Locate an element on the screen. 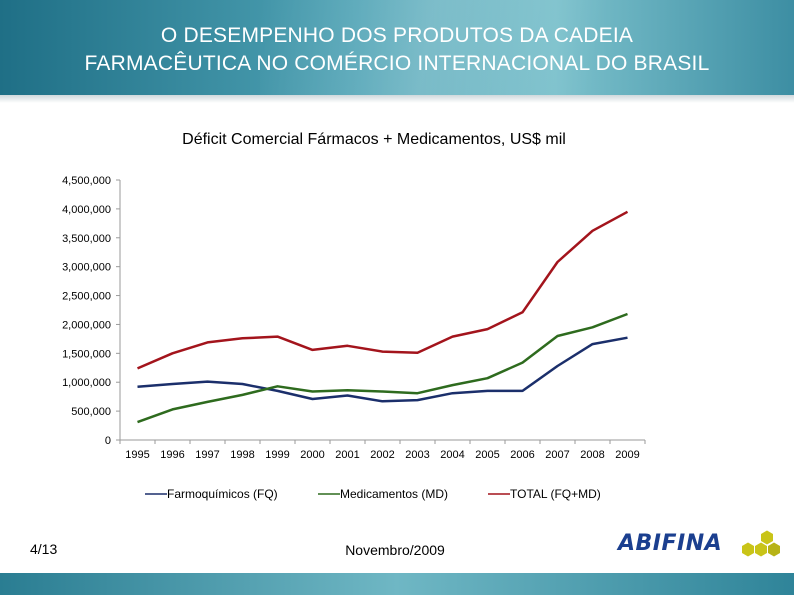 The height and width of the screenshot is (595, 794). footer-date: Novembro/2009 is located at coordinates (395, 550).